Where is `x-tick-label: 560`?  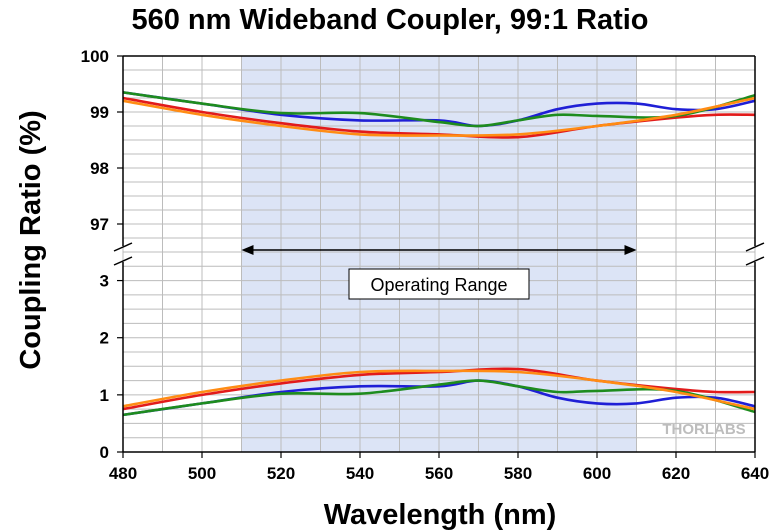 x-tick-label: 560 is located at coordinates (439, 473).